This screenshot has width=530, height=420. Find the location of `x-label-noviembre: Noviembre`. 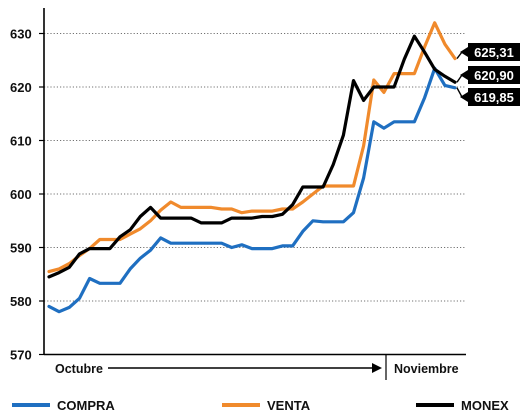

x-label-noviembre: Noviembre is located at coordinates (426, 369).